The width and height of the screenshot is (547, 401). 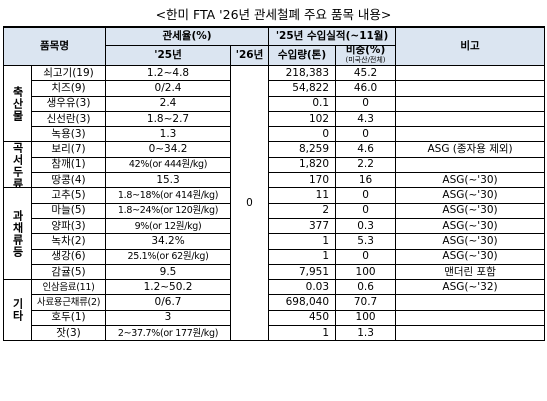 What do you see at coordinates (470, 149) in the screenshot?
I see `table-cell: ASG (종자용 제외)` at bounding box center [470, 149].